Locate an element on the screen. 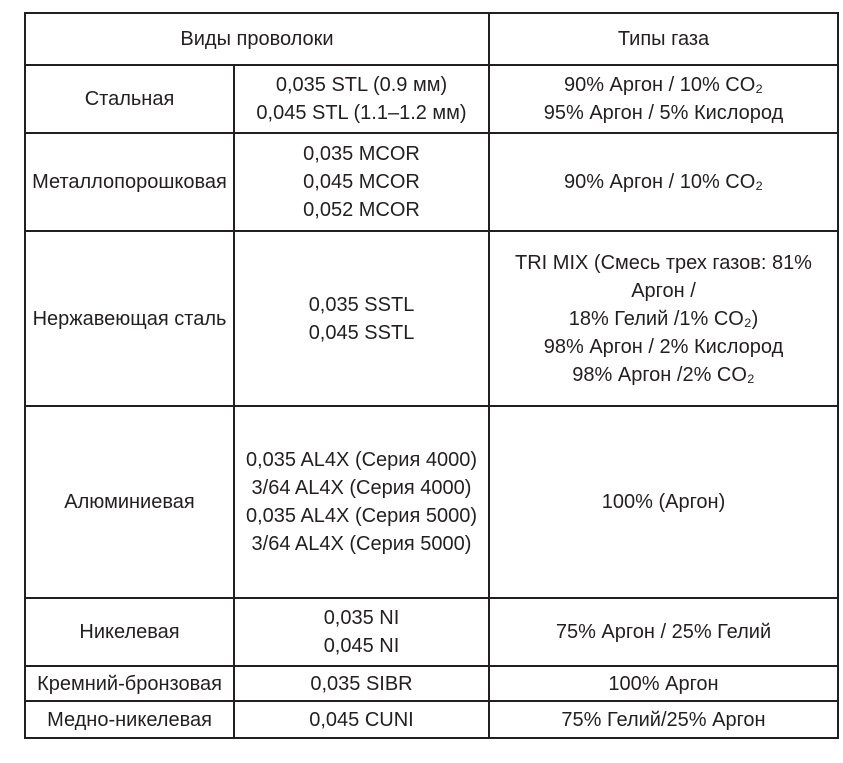 The width and height of the screenshot is (843, 763). gas-type-cell: 100% (Аргон) is located at coordinates (663, 502).